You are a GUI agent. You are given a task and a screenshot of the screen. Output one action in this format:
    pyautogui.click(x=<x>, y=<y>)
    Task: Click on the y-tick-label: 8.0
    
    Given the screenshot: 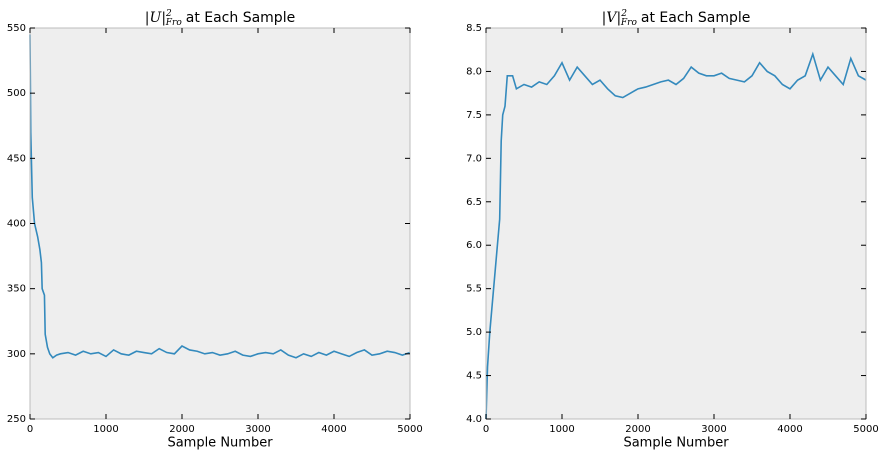 What is the action you would take?
    pyautogui.click(x=474, y=71)
    